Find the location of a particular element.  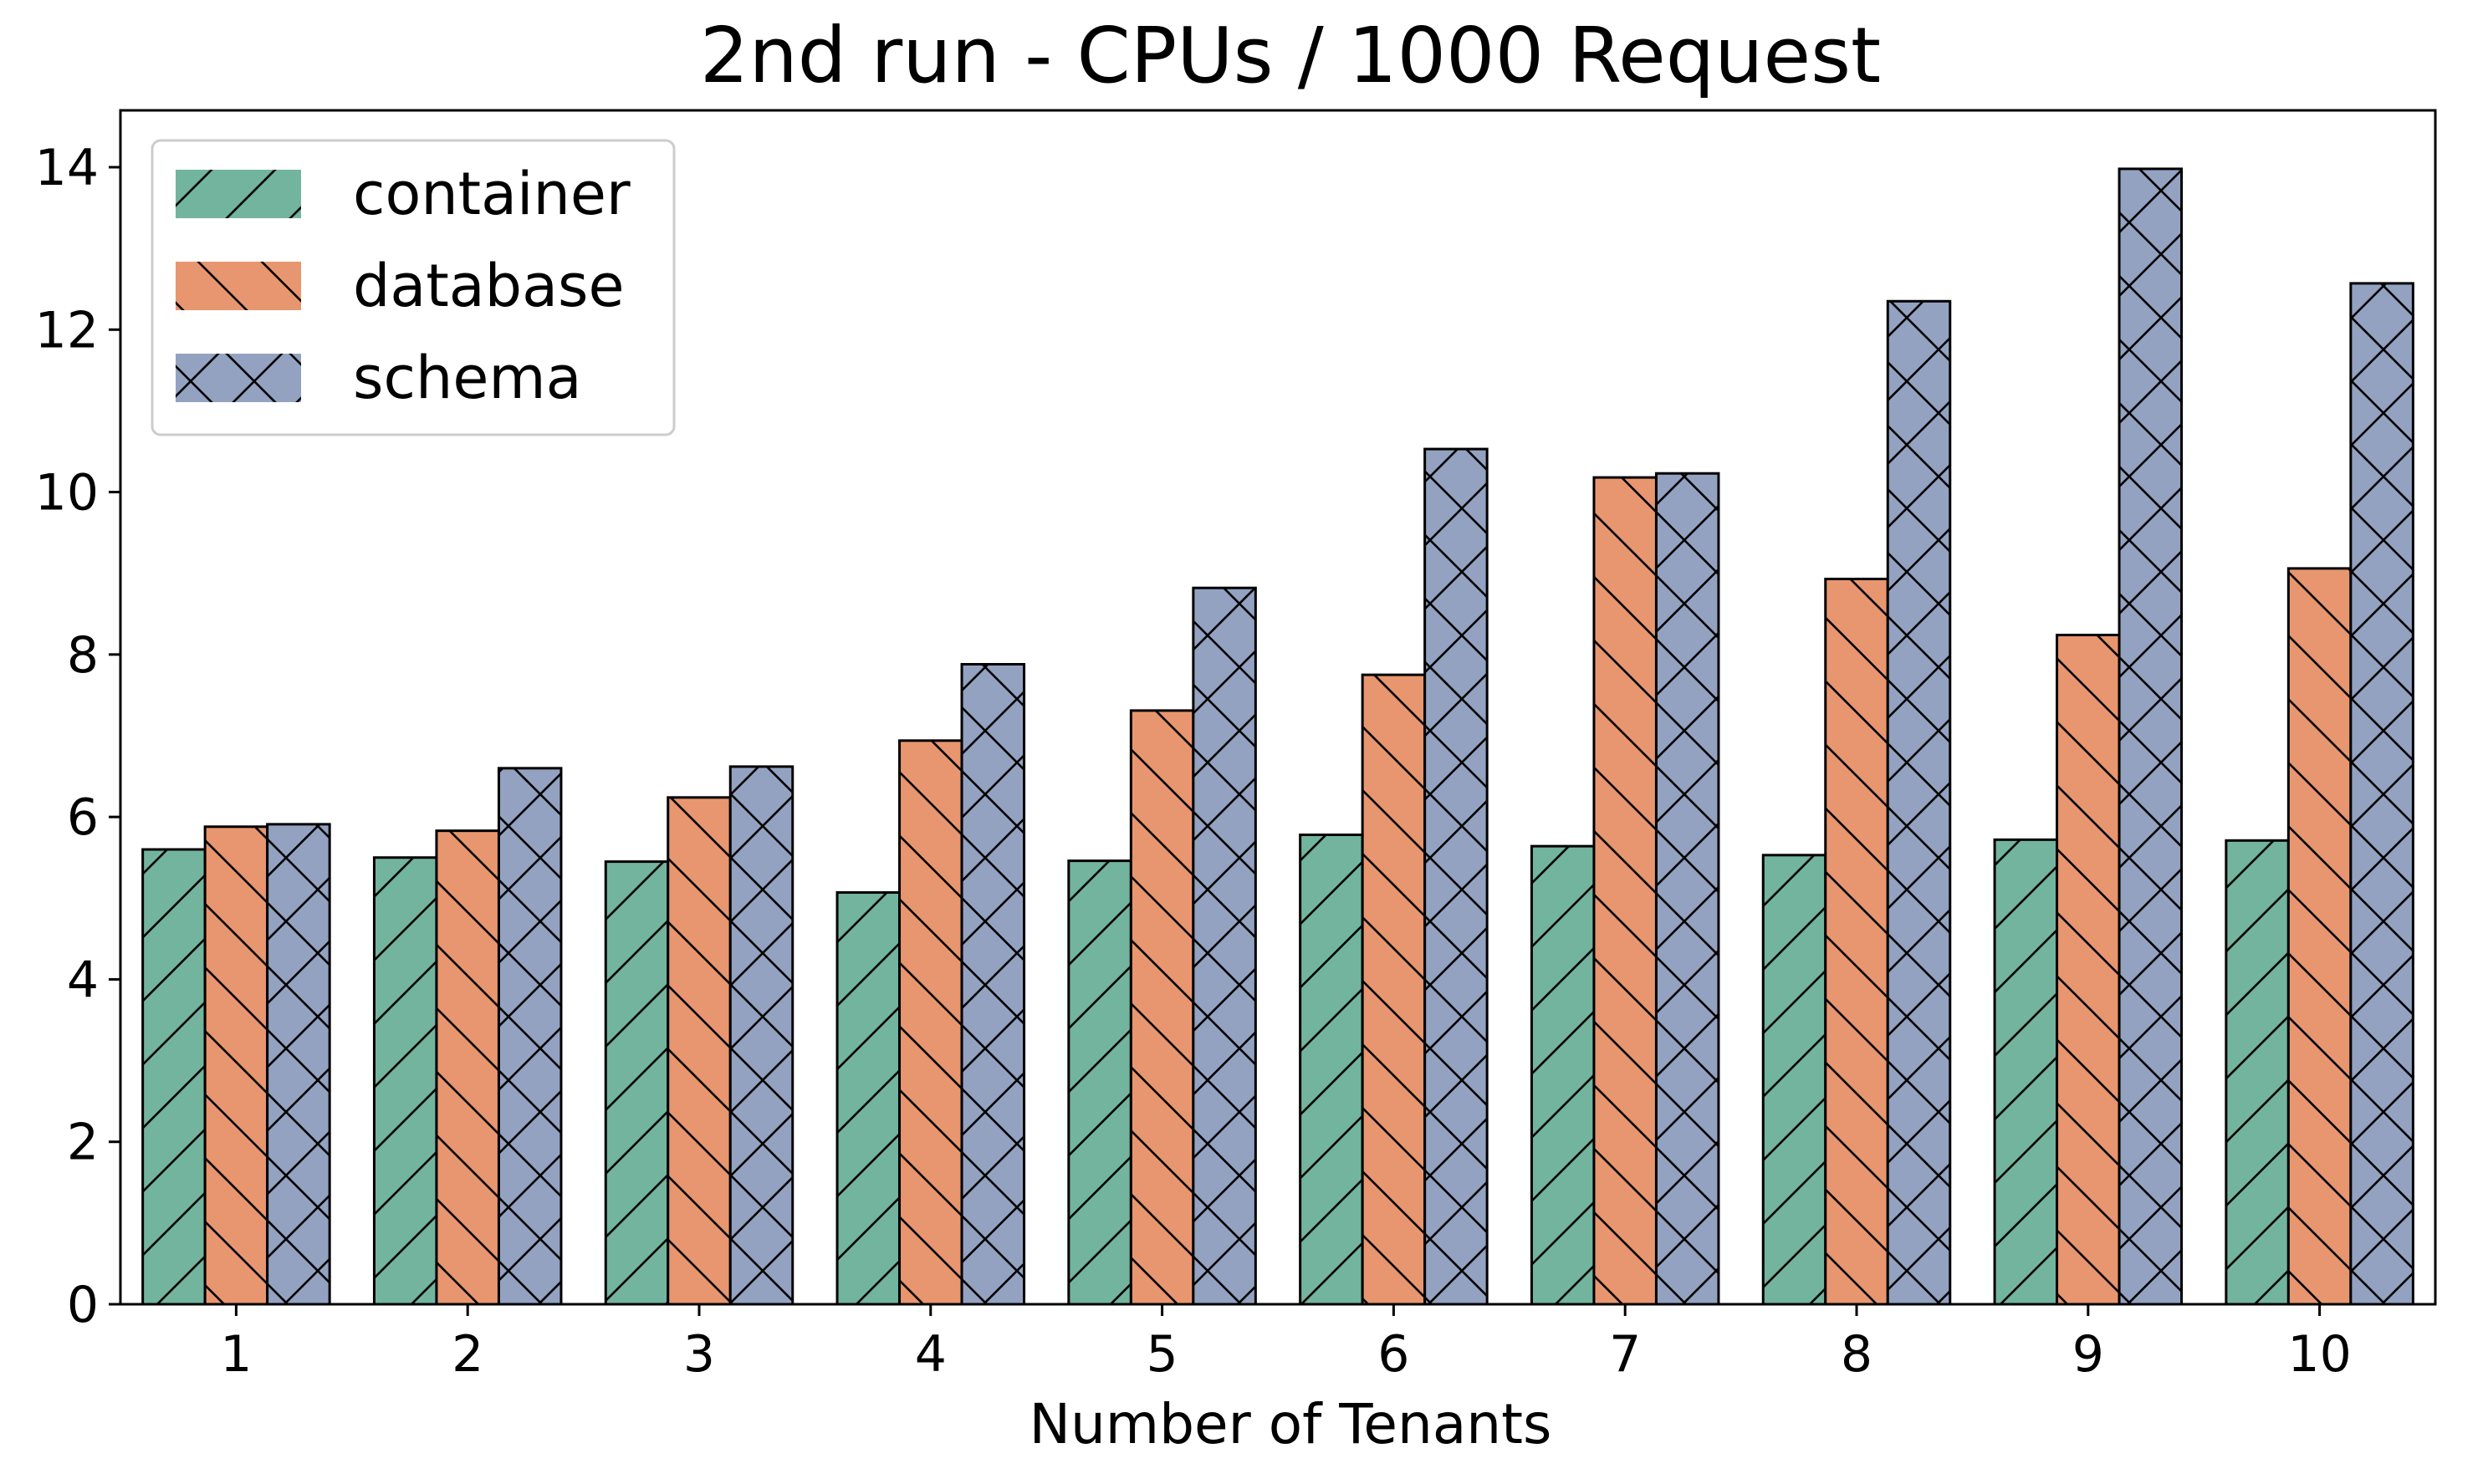

legend-item-database: database is located at coordinates (400, 286).